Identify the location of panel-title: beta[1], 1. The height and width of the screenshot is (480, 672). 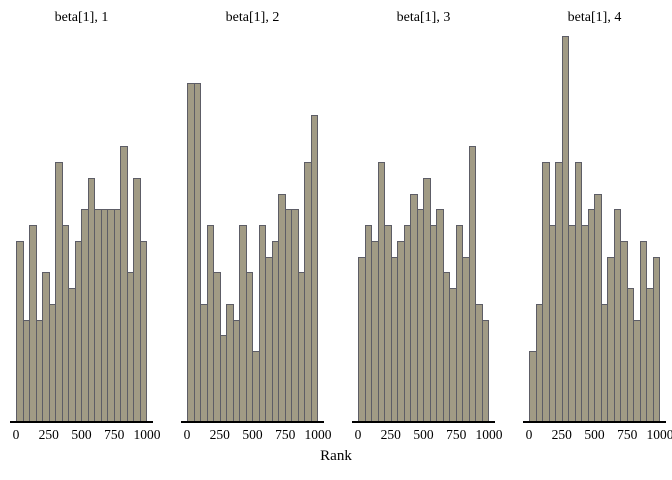
(81, 17).